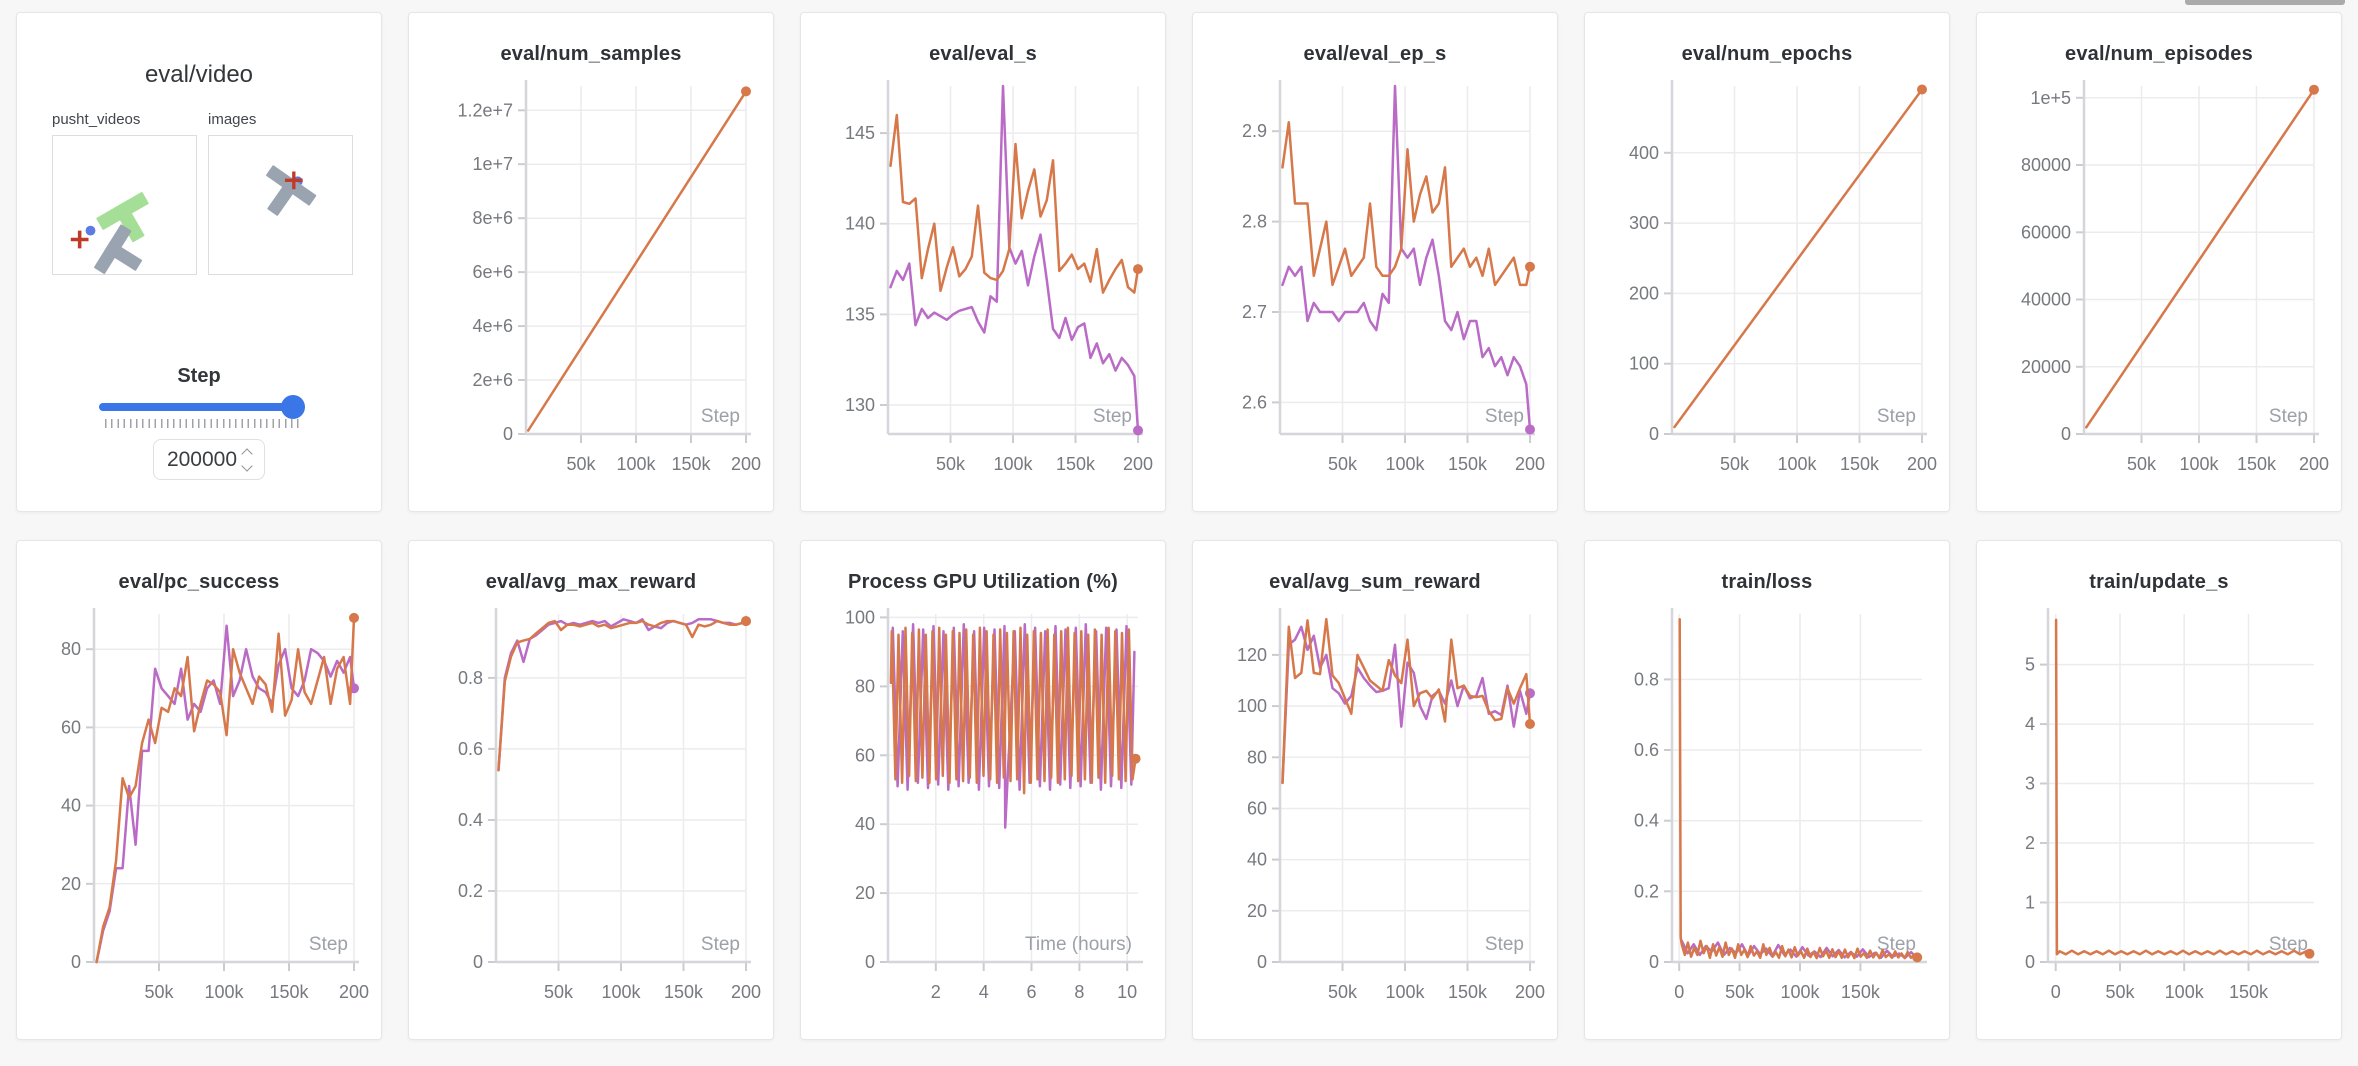  What do you see at coordinates (1767, 54) in the screenshot?
I see `chart-title: eval/num_epochs` at bounding box center [1767, 54].